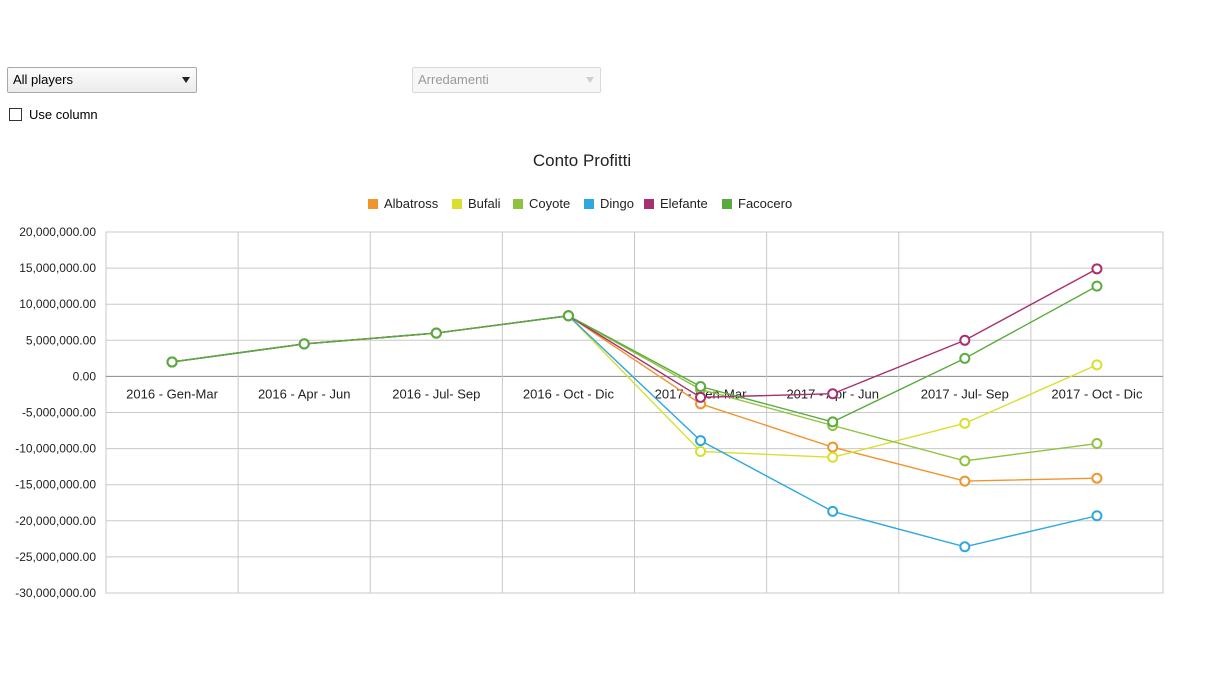 The height and width of the screenshot is (685, 1216). What do you see at coordinates (1097, 393) in the screenshot?
I see `x-tick-label: 2017 - Oct - Dic` at bounding box center [1097, 393].